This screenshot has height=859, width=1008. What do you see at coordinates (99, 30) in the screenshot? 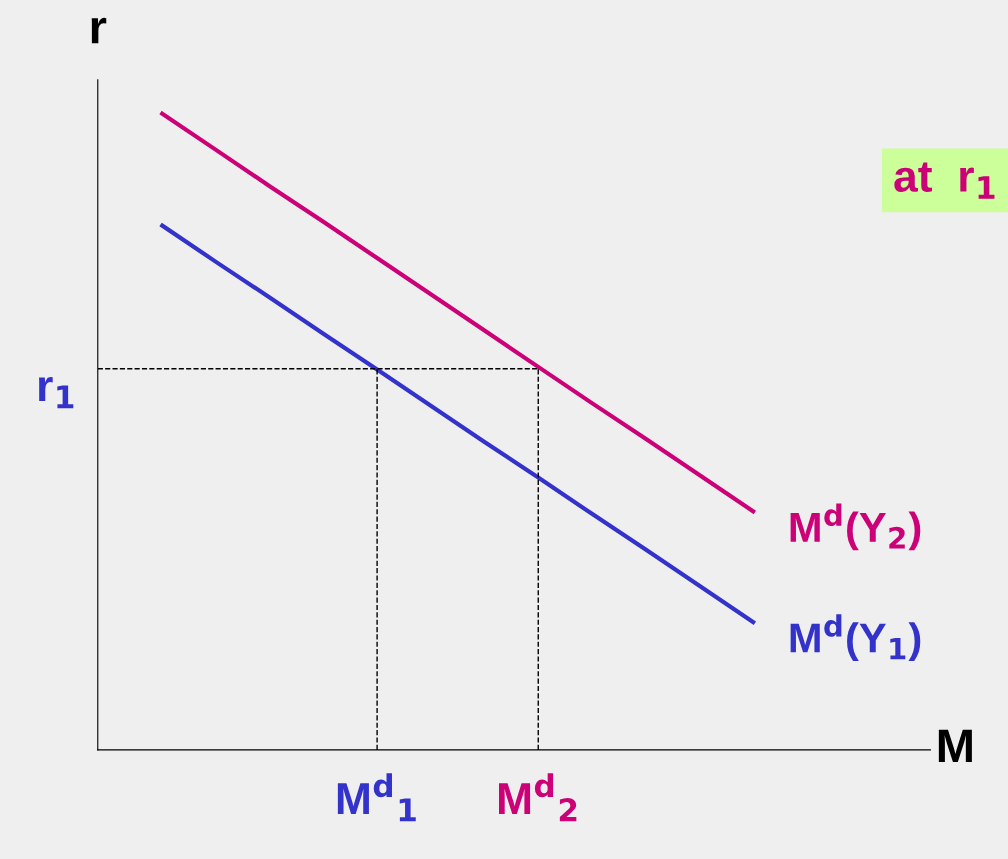
I see `y-axis-title: r` at bounding box center [99, 30].